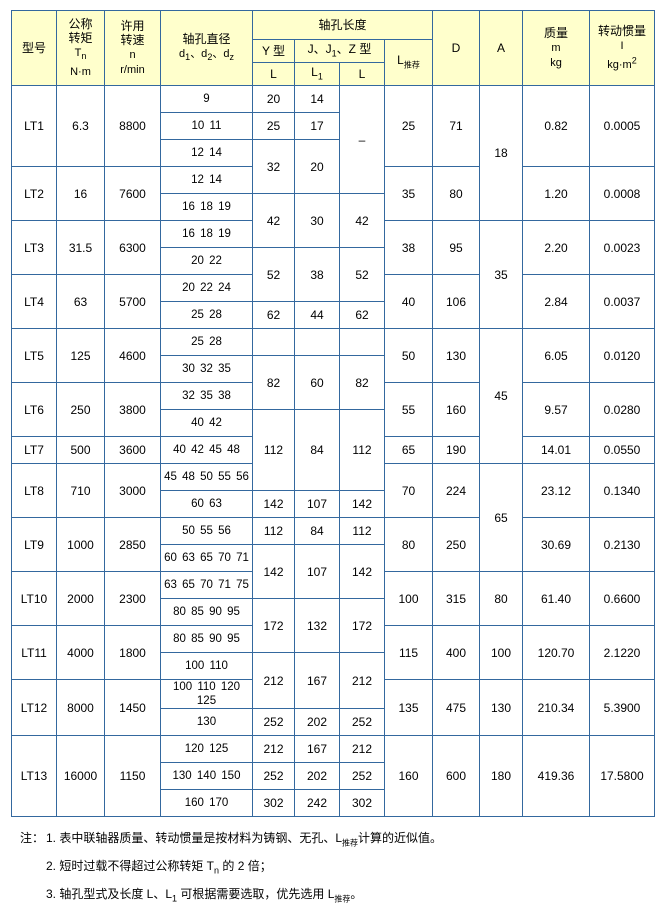  Describe the element at coordinates (132, 598) in the screenshot. I see `cell-n: 2300` at that location.